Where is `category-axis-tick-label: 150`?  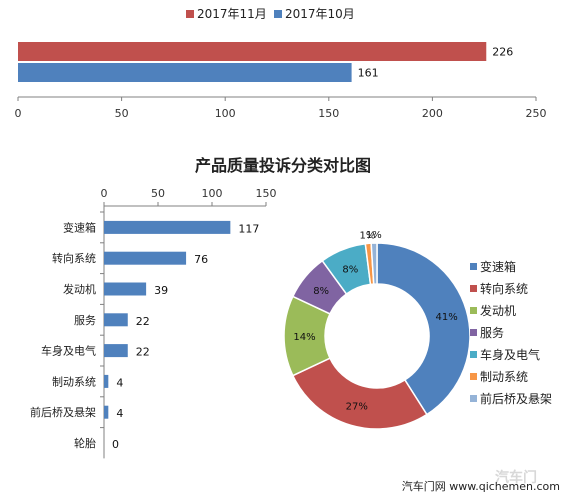 category-axis-tick-label: 150 is located at coordinates (266, 193).